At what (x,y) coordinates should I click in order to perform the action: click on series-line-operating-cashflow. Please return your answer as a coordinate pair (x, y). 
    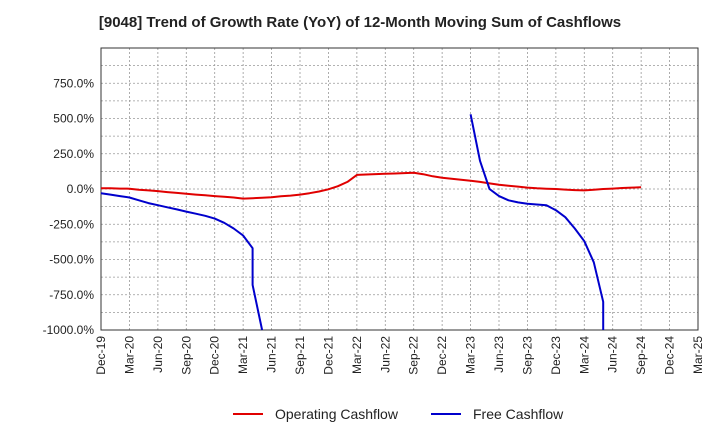
    Looking at the image, I should click on (371, 185).